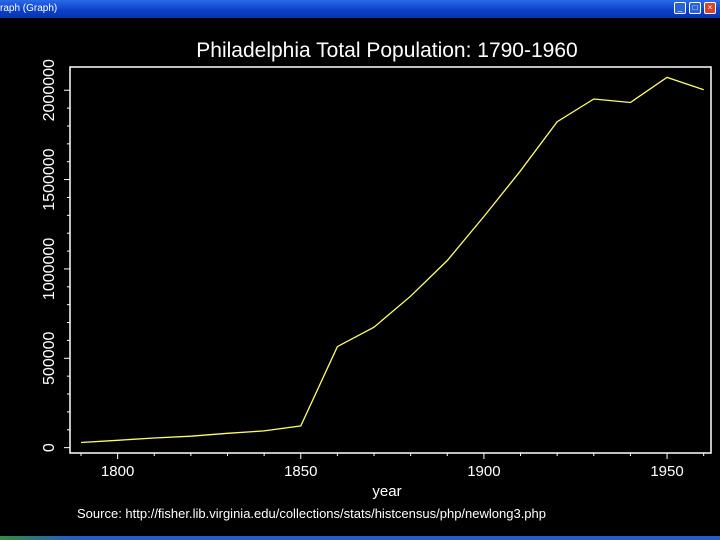 The width and height of the screenshot is (720, 540). I want to click on window-title: raph (Graph), so click(29, 8).